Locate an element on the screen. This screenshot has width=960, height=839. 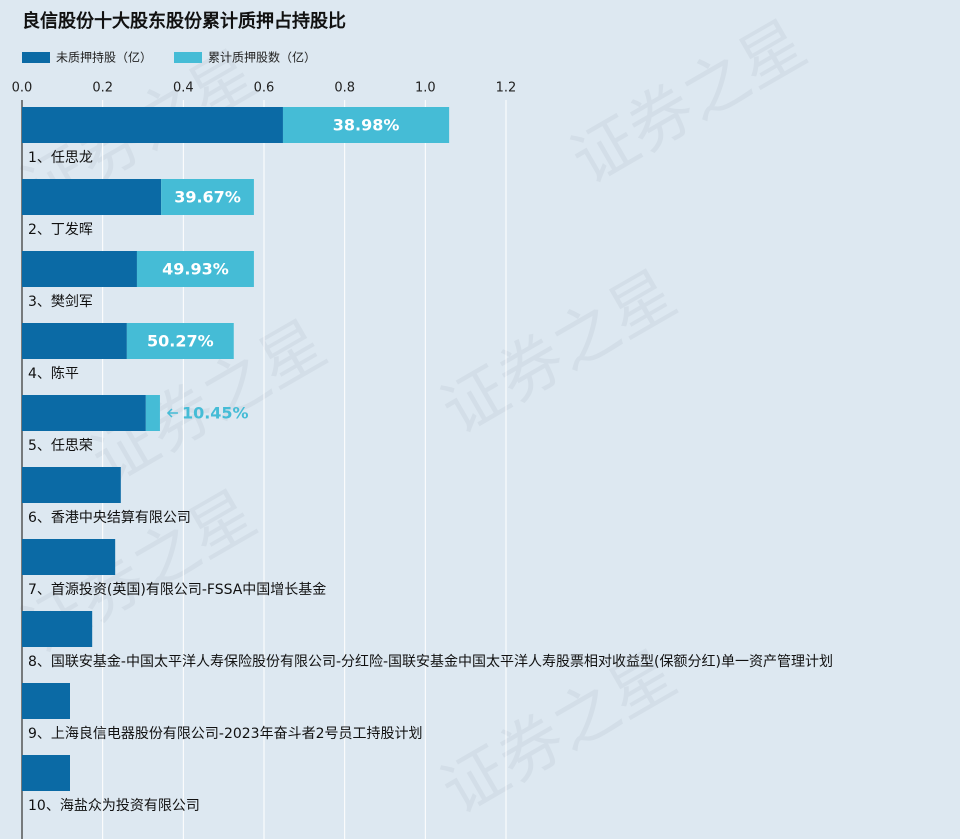
x-tick-label: 0.8 is located at coordinates (344, 88).